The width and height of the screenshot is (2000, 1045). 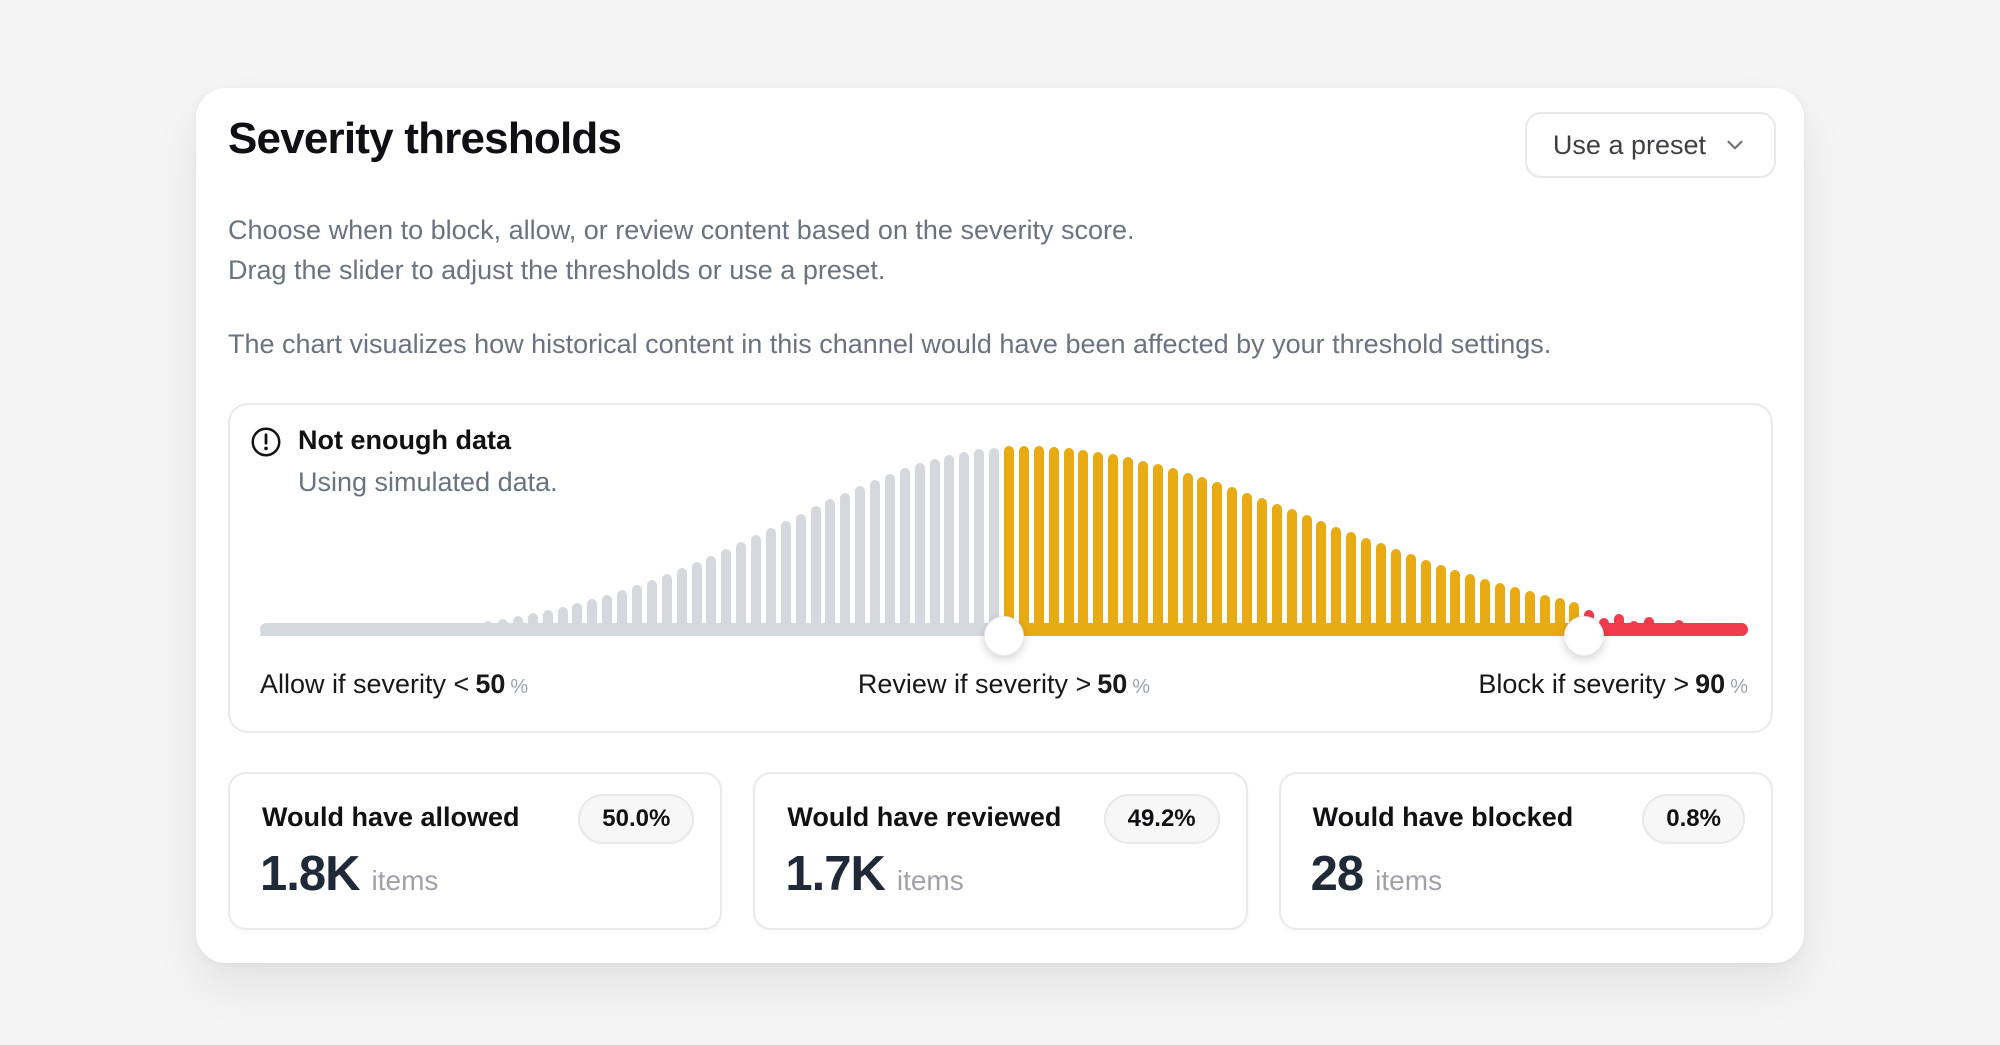 What do you see at coordinates (1409, 880) in the screenshot?
I see `blocked-unit: items` at bounding box center [1409, 880].